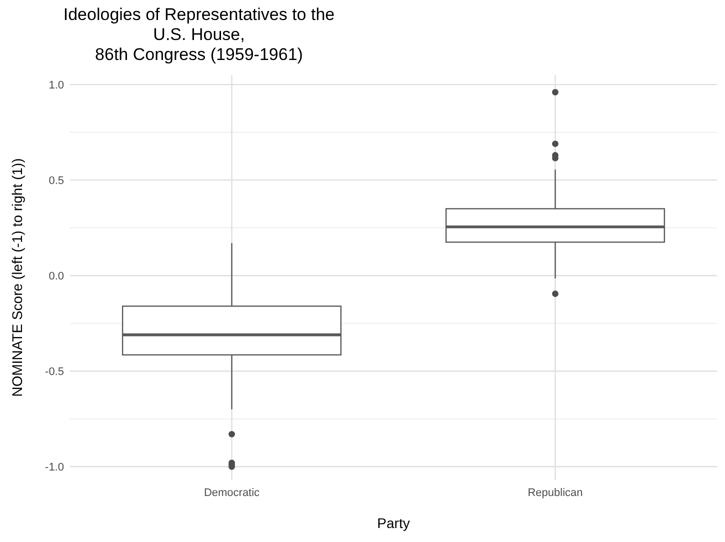 This screenshot has height=542, width=725. Describe the element at coordinates (54, 372) in the screenshot. I see `y-tick-label: -0.5` at that location.